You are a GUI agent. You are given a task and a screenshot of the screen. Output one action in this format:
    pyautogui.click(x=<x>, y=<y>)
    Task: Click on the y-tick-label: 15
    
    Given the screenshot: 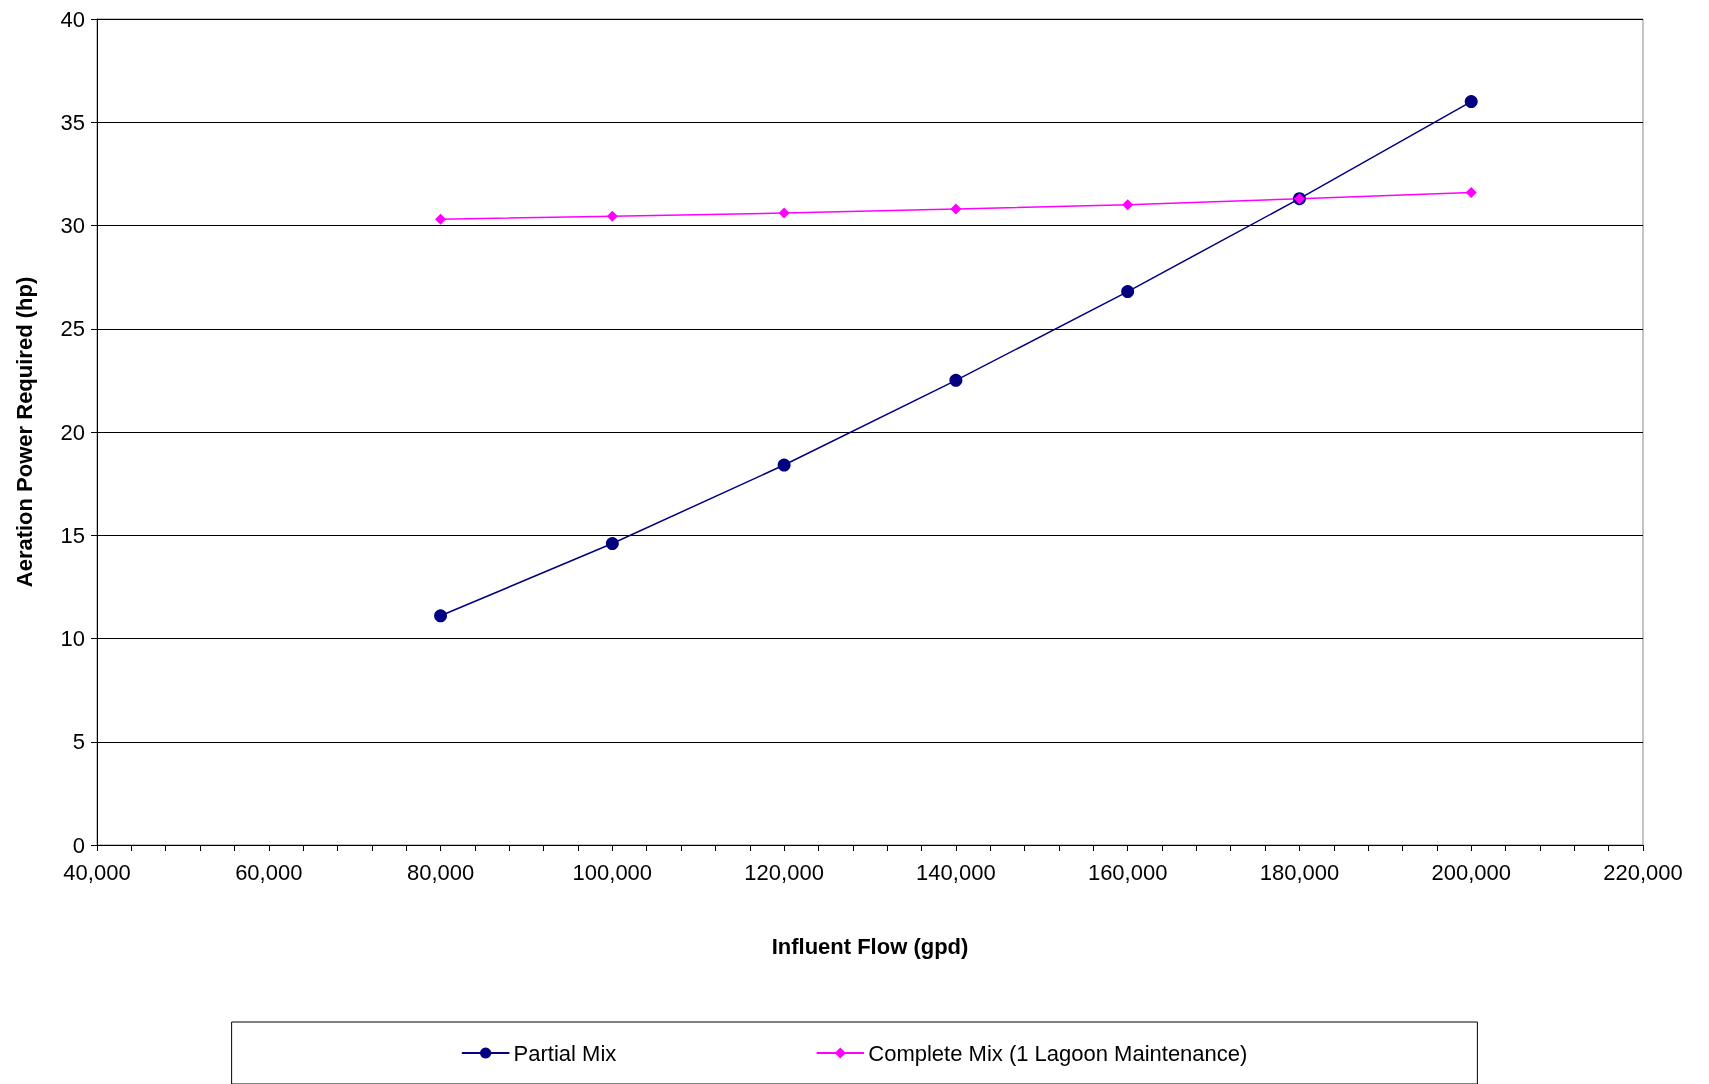 What is the action you would take?
    pyautogui.click(x=72, y=535)
    